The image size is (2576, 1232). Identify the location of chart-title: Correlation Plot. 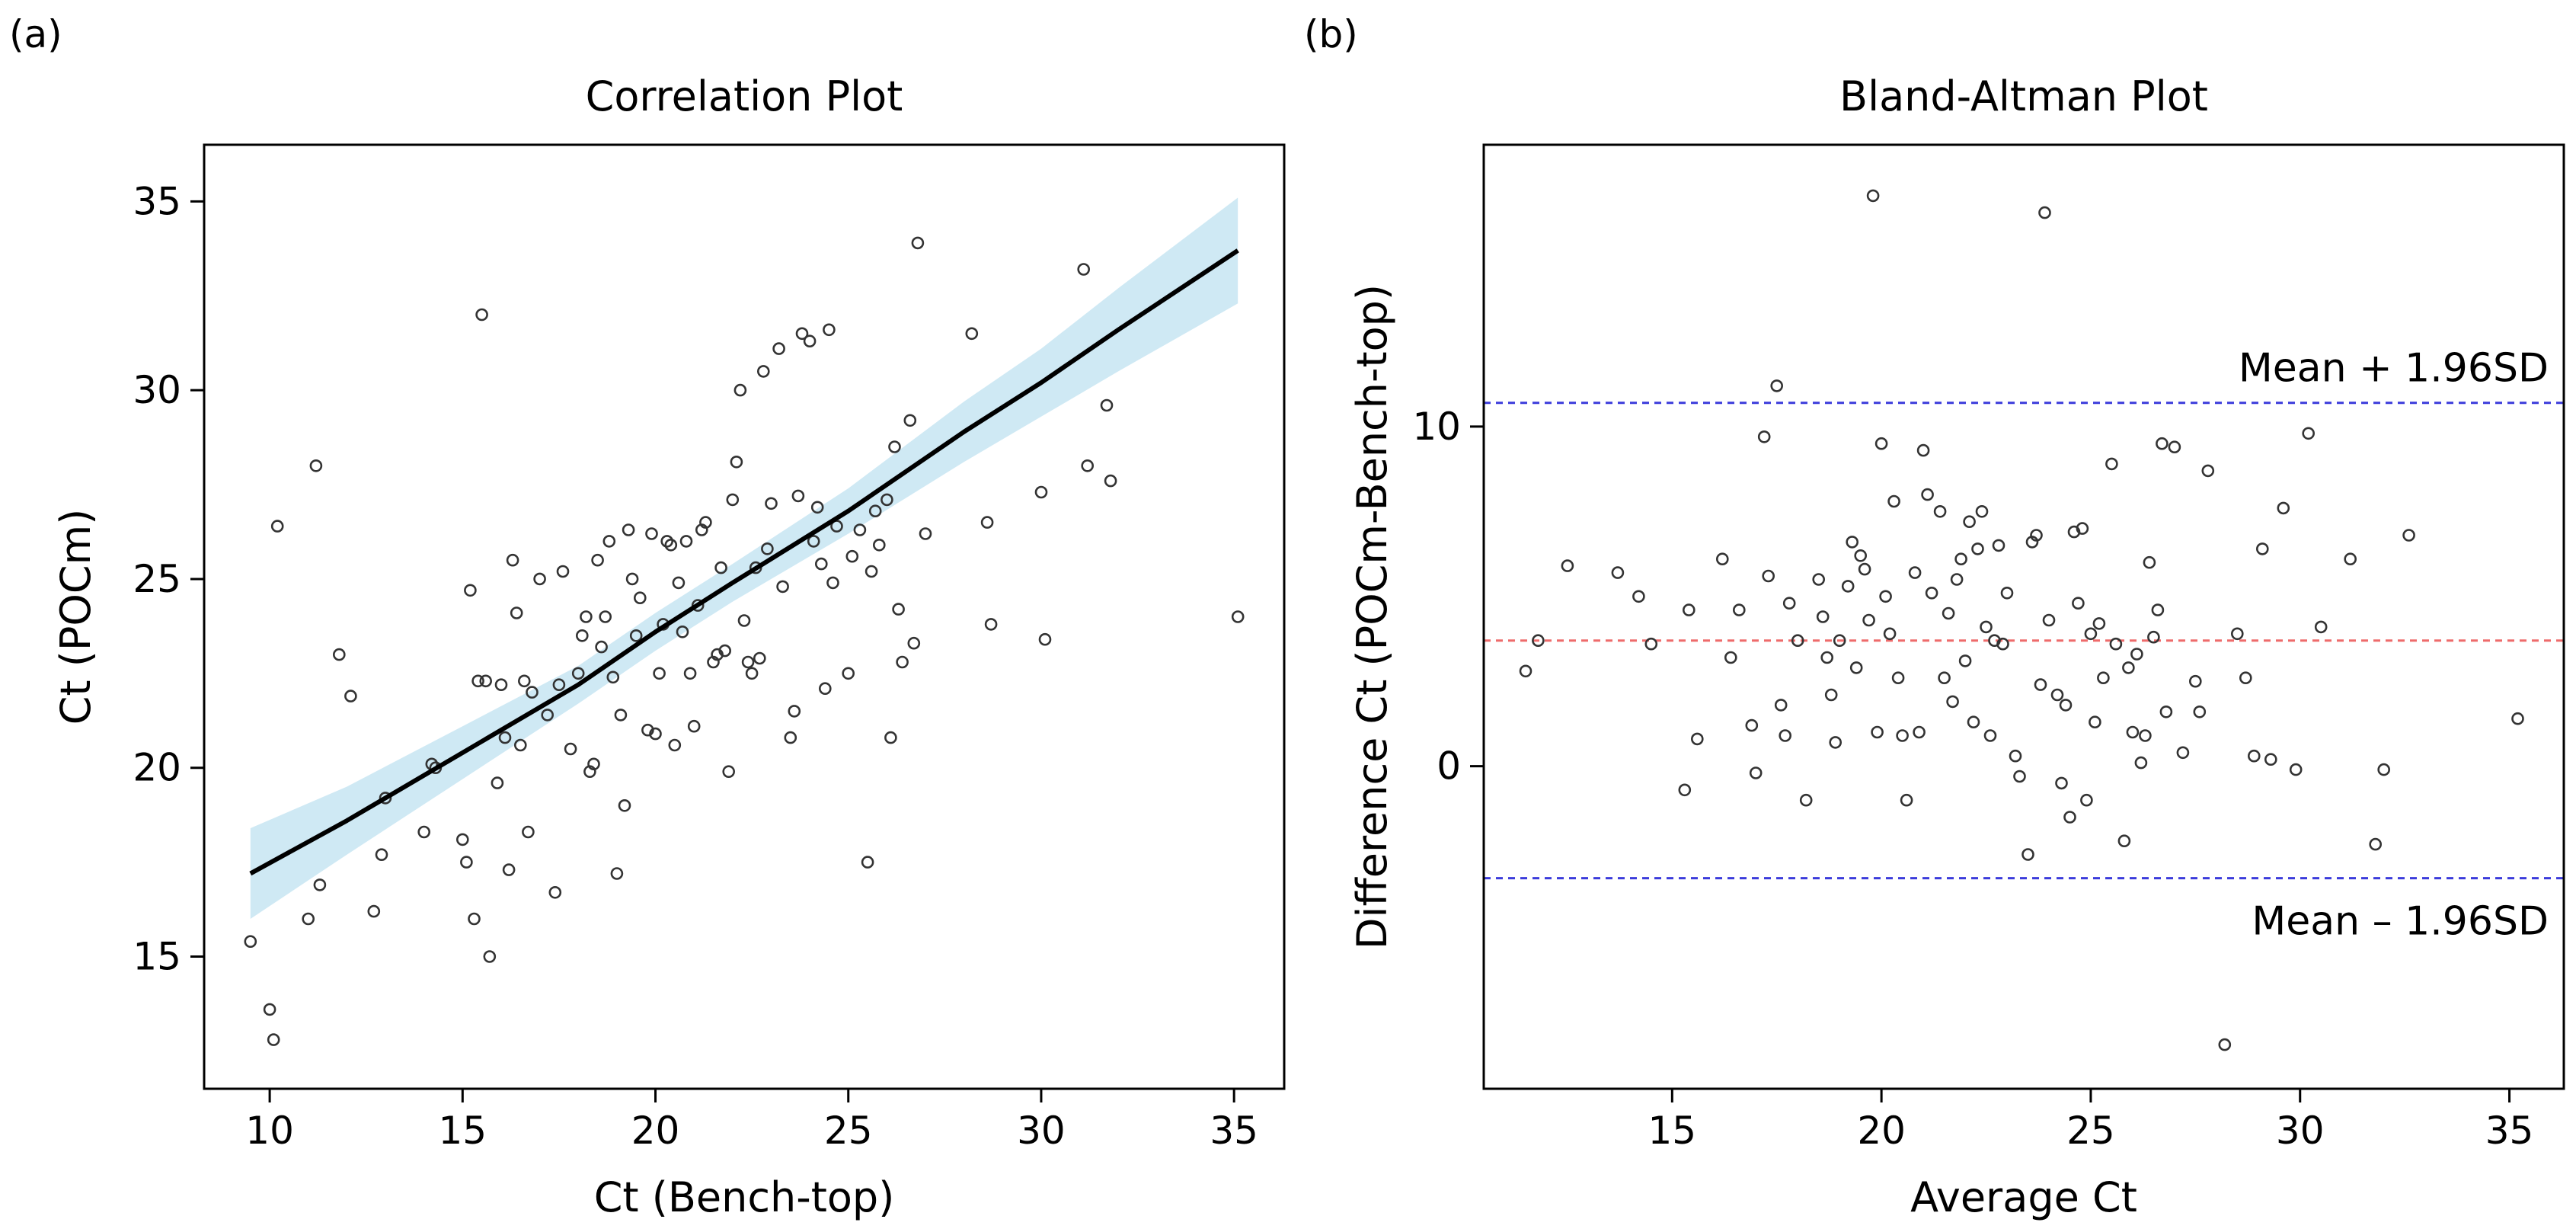
(745, 96).